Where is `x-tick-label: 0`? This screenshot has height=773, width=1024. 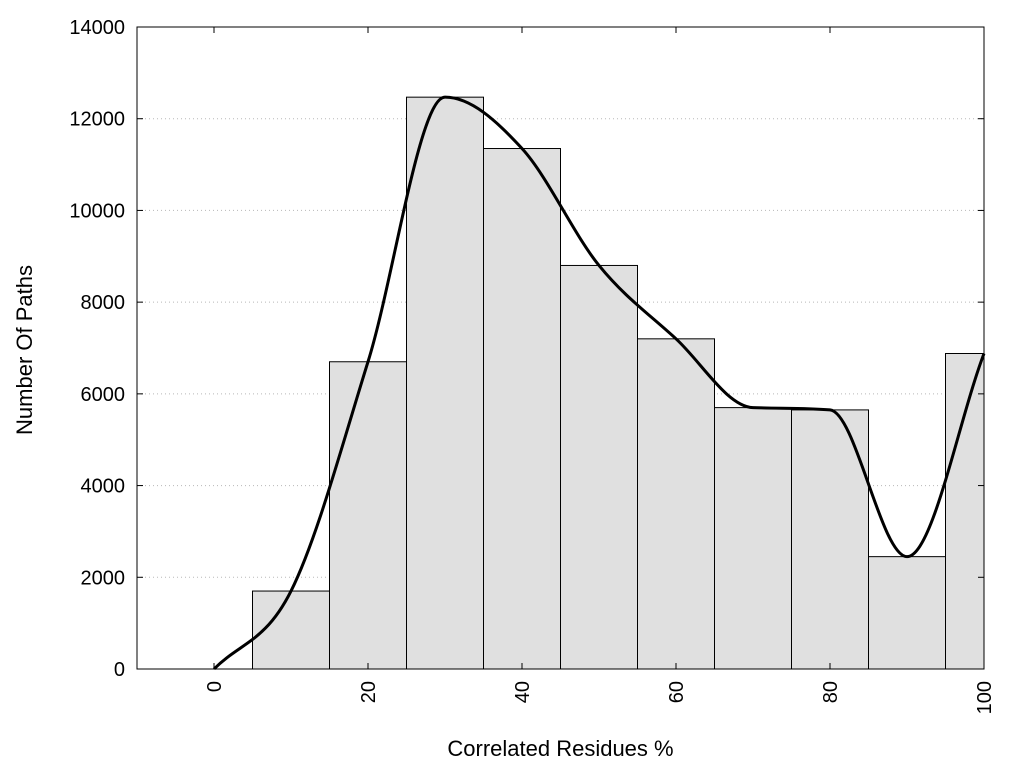
x-tick-label: 0 is located at coordinates (215, 686).